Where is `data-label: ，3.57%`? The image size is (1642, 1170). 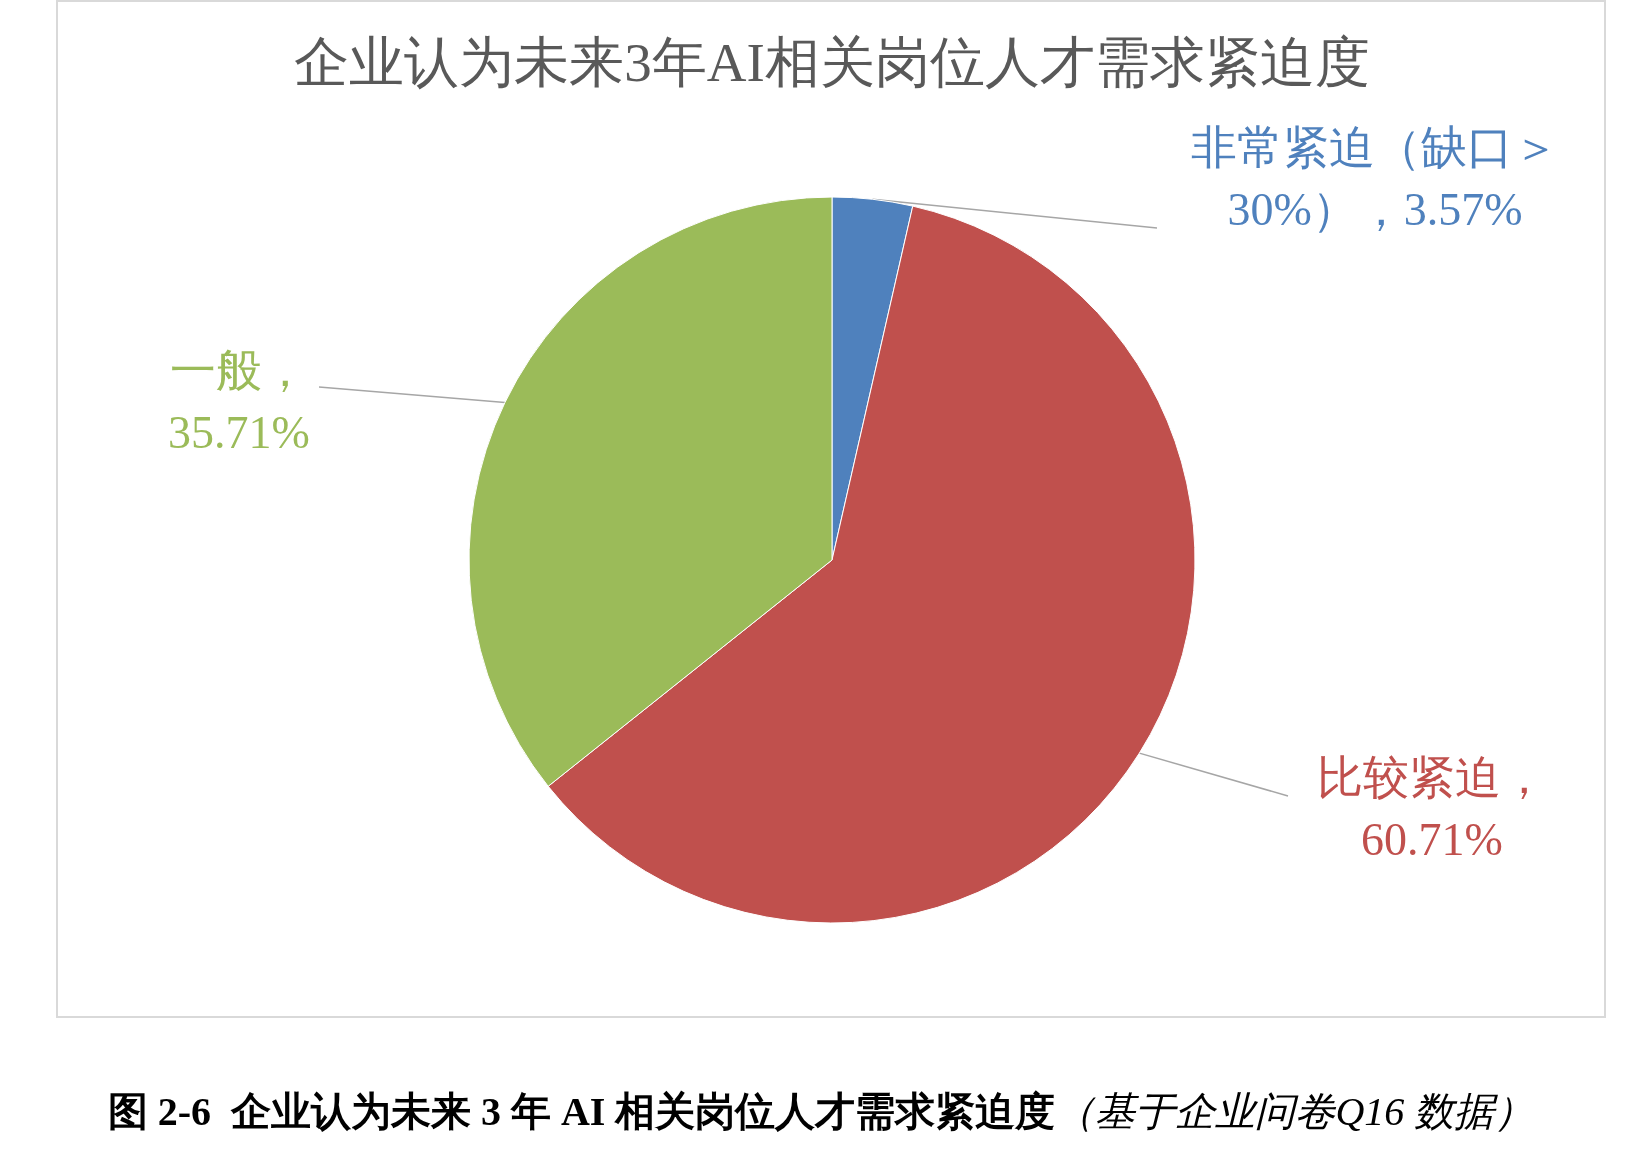
data-label: ，3.57% is located at coordinates (1440, 209).